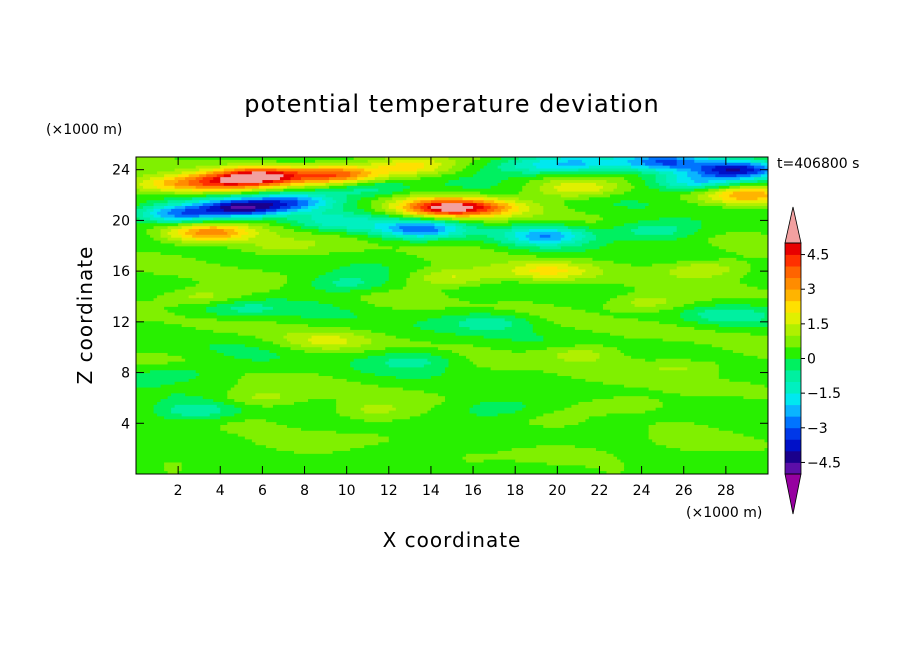 This screenshot has height=654, width=904. I want to click on colorbar-label: −4.5, so click(824, 463).